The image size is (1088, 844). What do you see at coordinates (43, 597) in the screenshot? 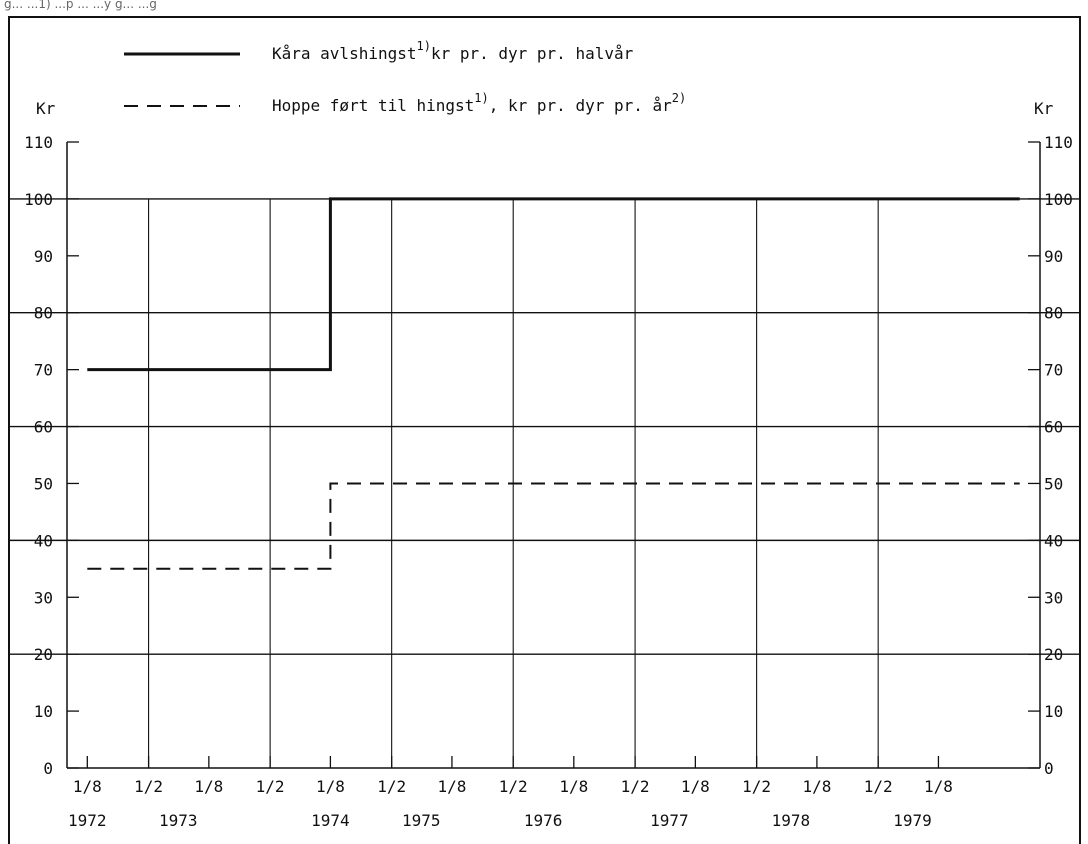
I see `y-tick-label-left: 30` at bounding box center [43, 597].